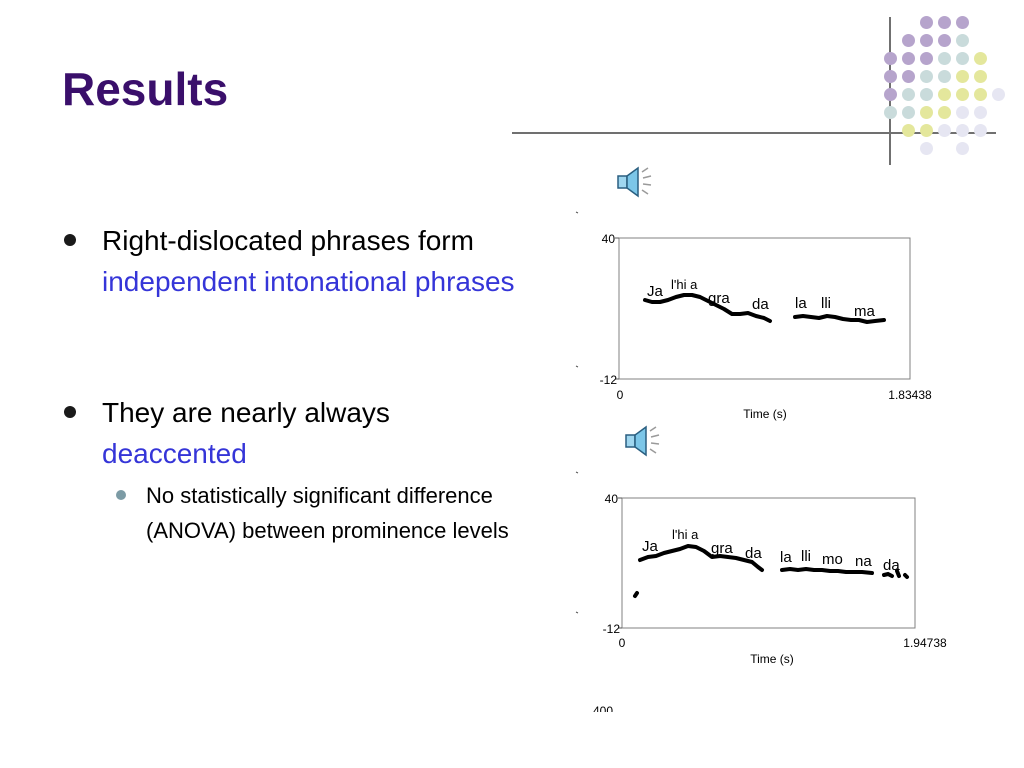 The height and width of the screenshot is (768, 1024). I want to click on x-tick-label: 1.83438, so click(910, 395).